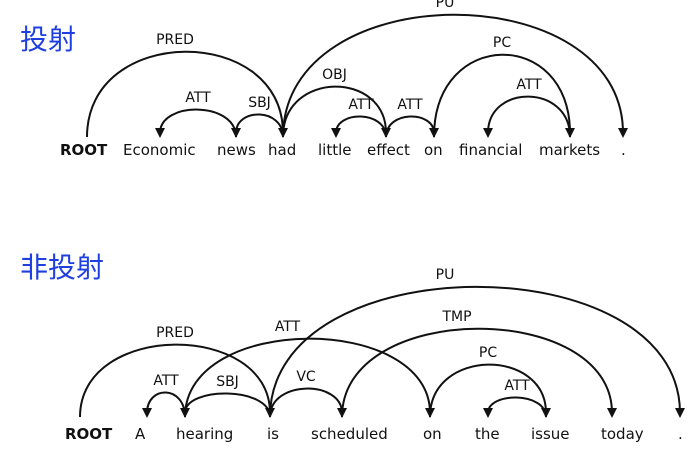 The height and width of the screenshot is (457, 699). I want to click on arc-label-4: ATT, so click(361, 105).